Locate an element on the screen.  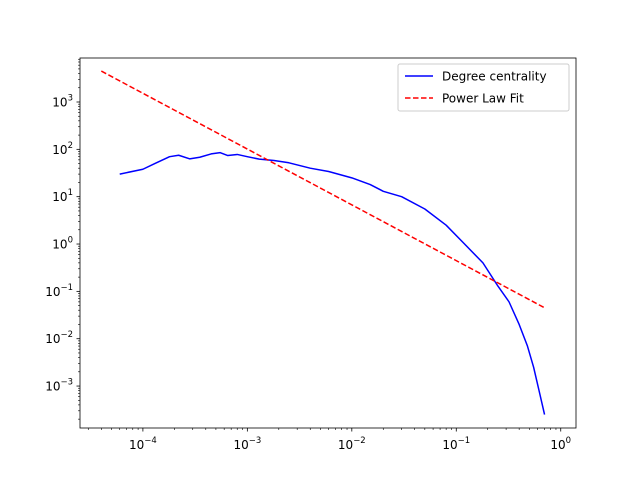
y-tick-label: 10⁻² is located at coordinates (59, 338).